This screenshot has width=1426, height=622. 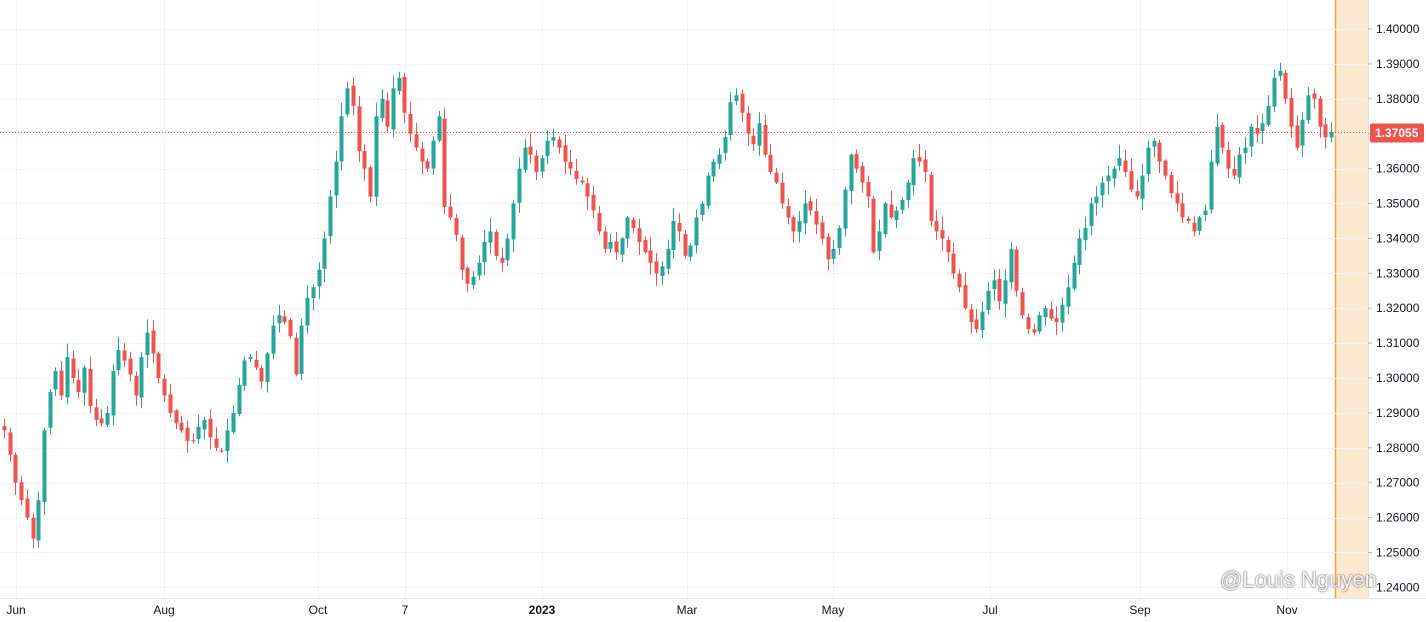 I want to click on time-axis: Jun Aug Oct 7 2023 Mar May Jul Sep Nov, so click(x=713, y=608).